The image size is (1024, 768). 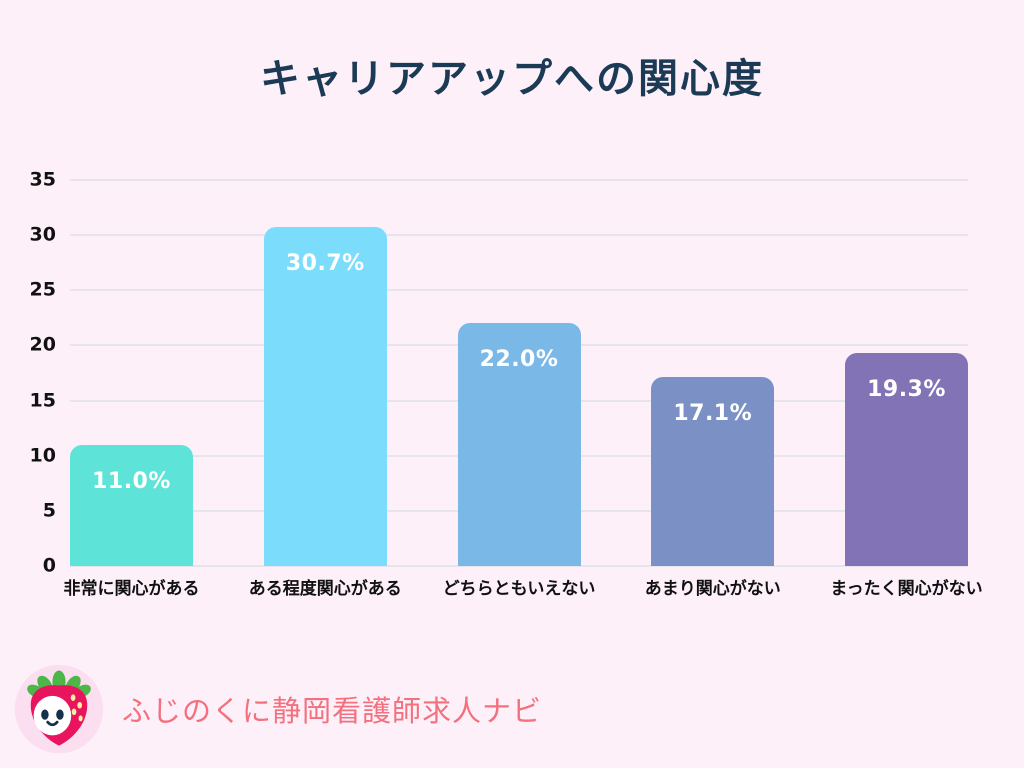 What do you see at coordinates (325, 589) in the screenshot?
I see `x-axis-category-label: ある程度関心がある` at bounding box center [325, 589].